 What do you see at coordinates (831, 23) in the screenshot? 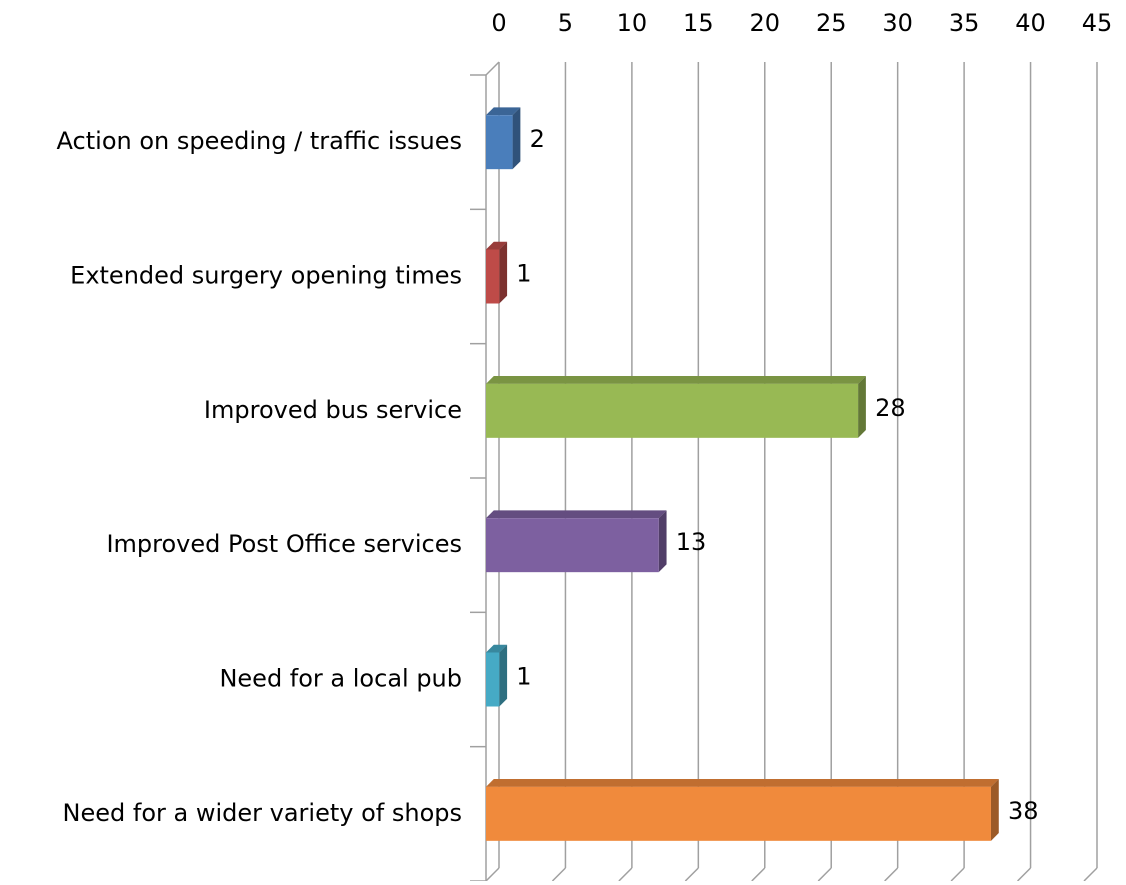
I see `x-tick-label: 25` at bounding box center [831, 23].